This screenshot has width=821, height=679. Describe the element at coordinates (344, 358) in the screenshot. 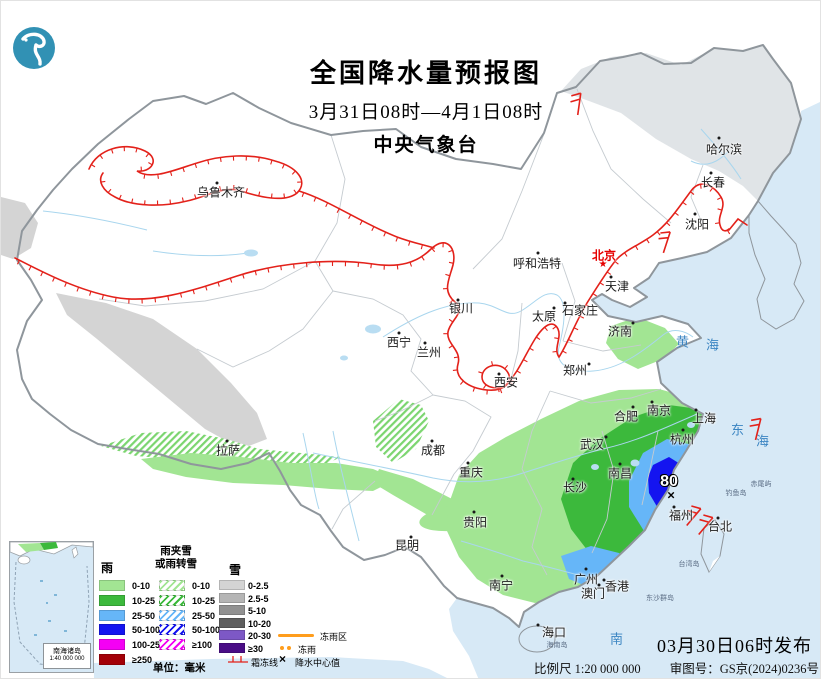

I see `small-lake` at that location.